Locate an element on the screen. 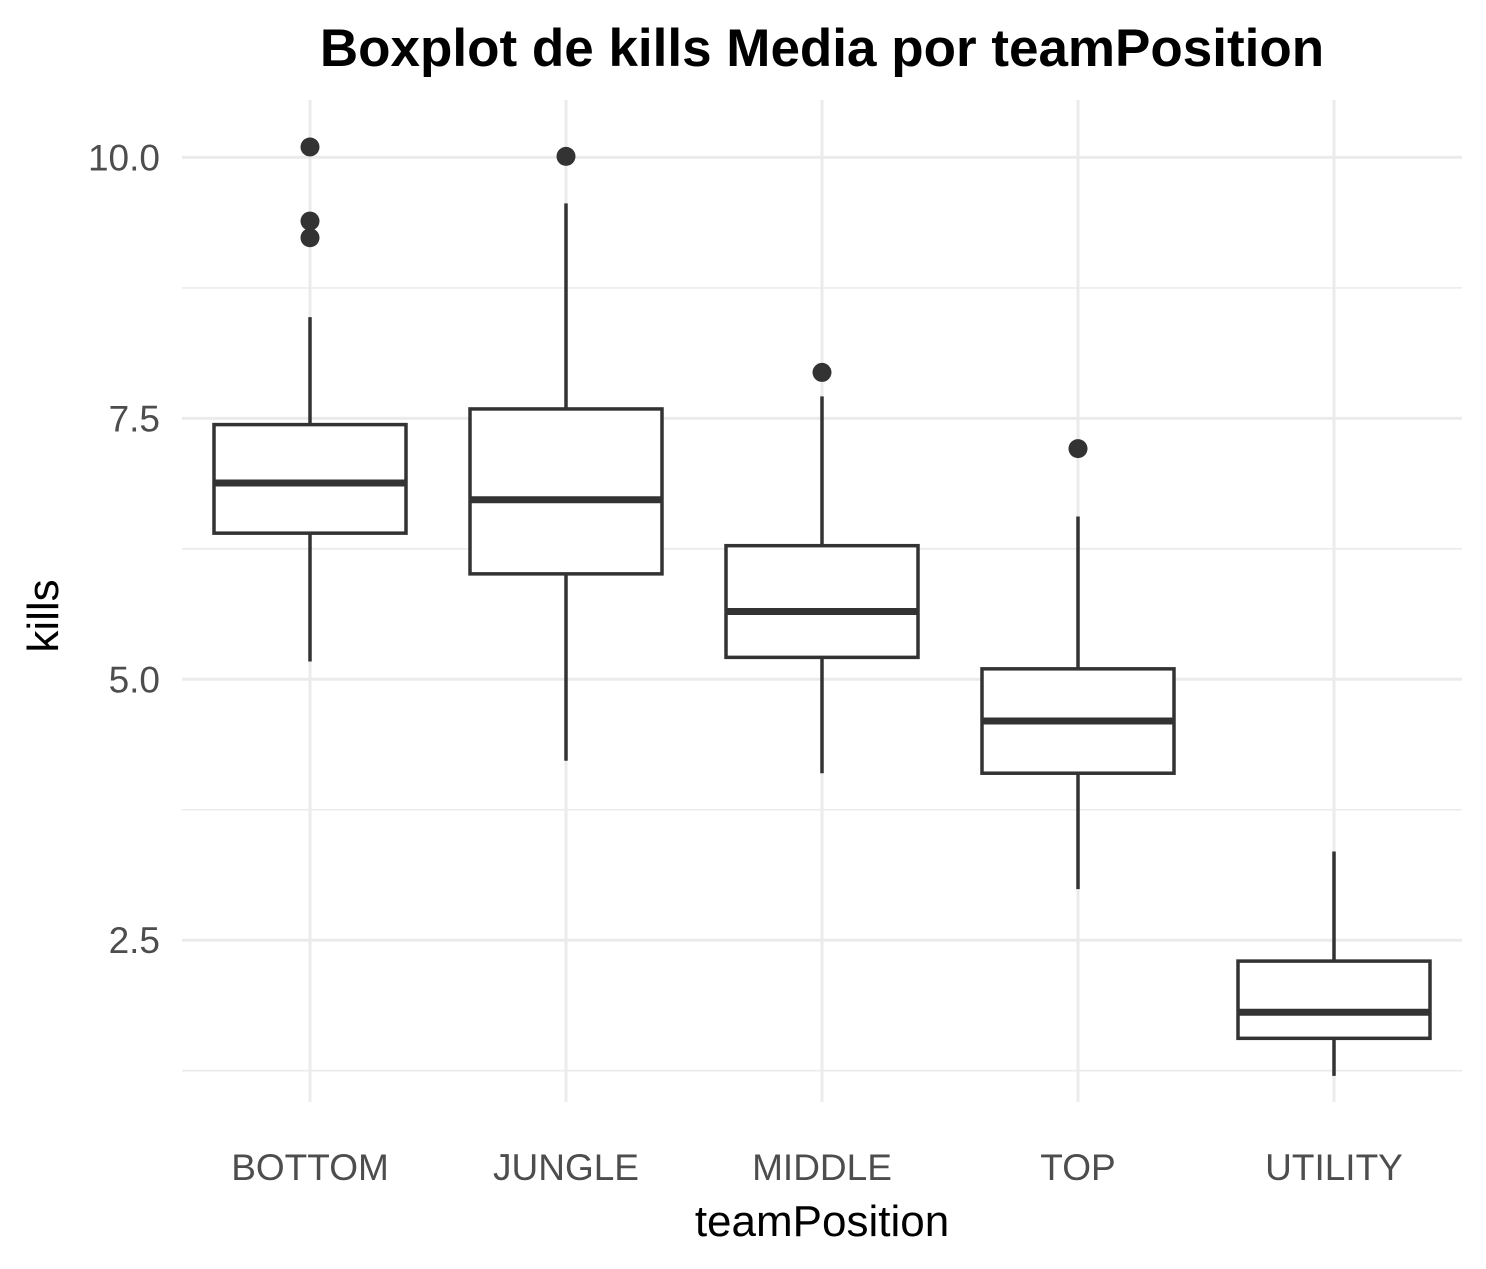 This screenshot has height=1269, width=1486. y-tick-label: 5.0 is located at coordinates (134, 679).